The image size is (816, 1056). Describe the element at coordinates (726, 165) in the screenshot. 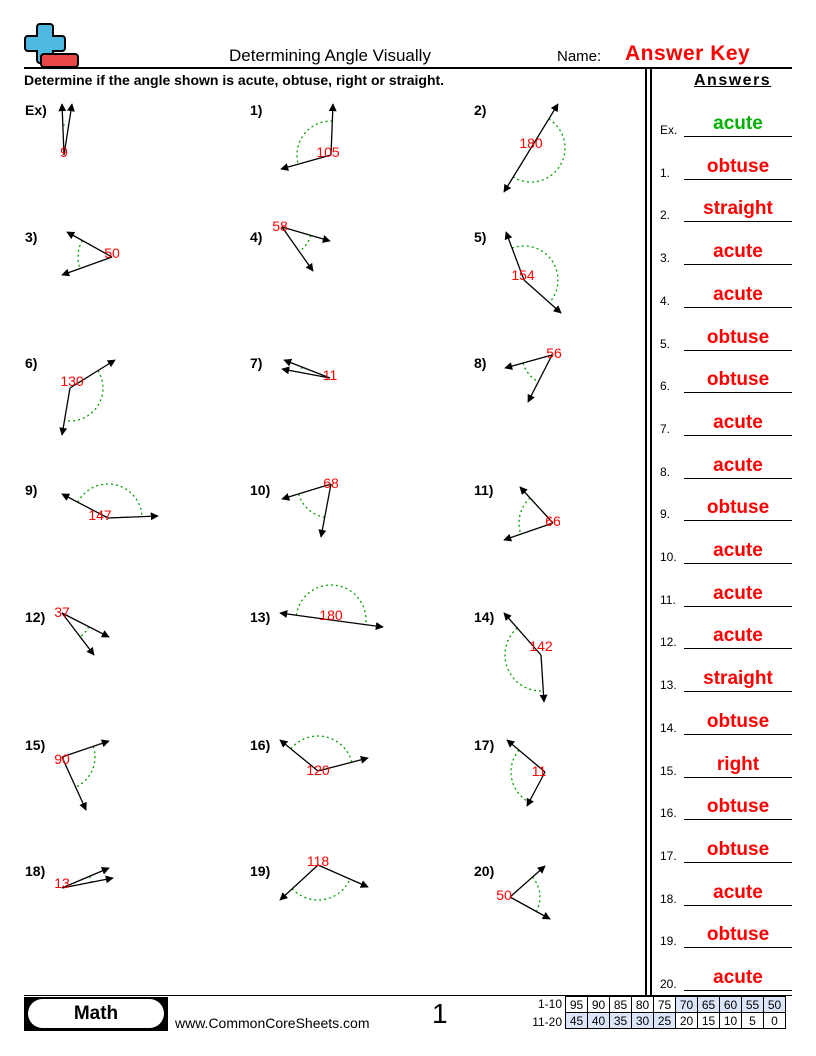

I see `answer-row: 1. obtuse` at that location.